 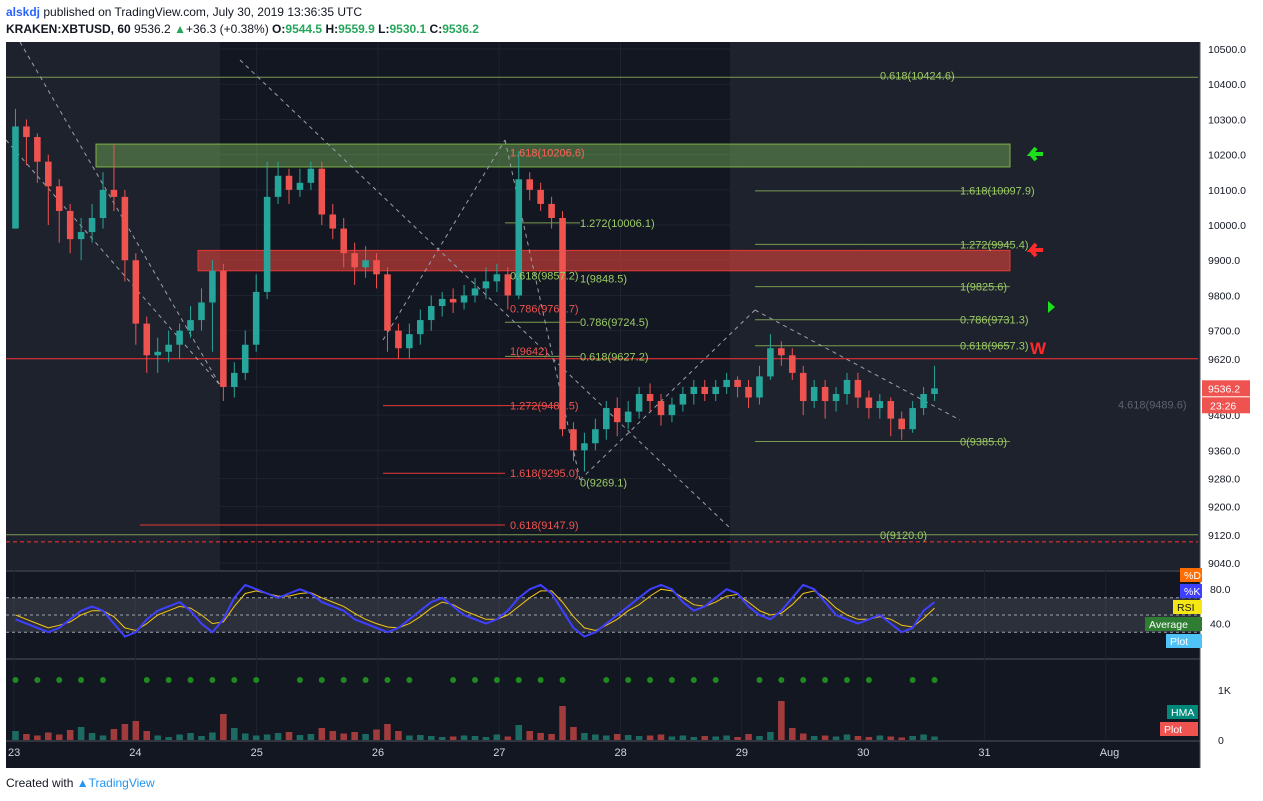 What do you see at coordinates (121, 783) in the screenshot?
I see `tradingview-link: TradingView` at bounding box center [121, 783].